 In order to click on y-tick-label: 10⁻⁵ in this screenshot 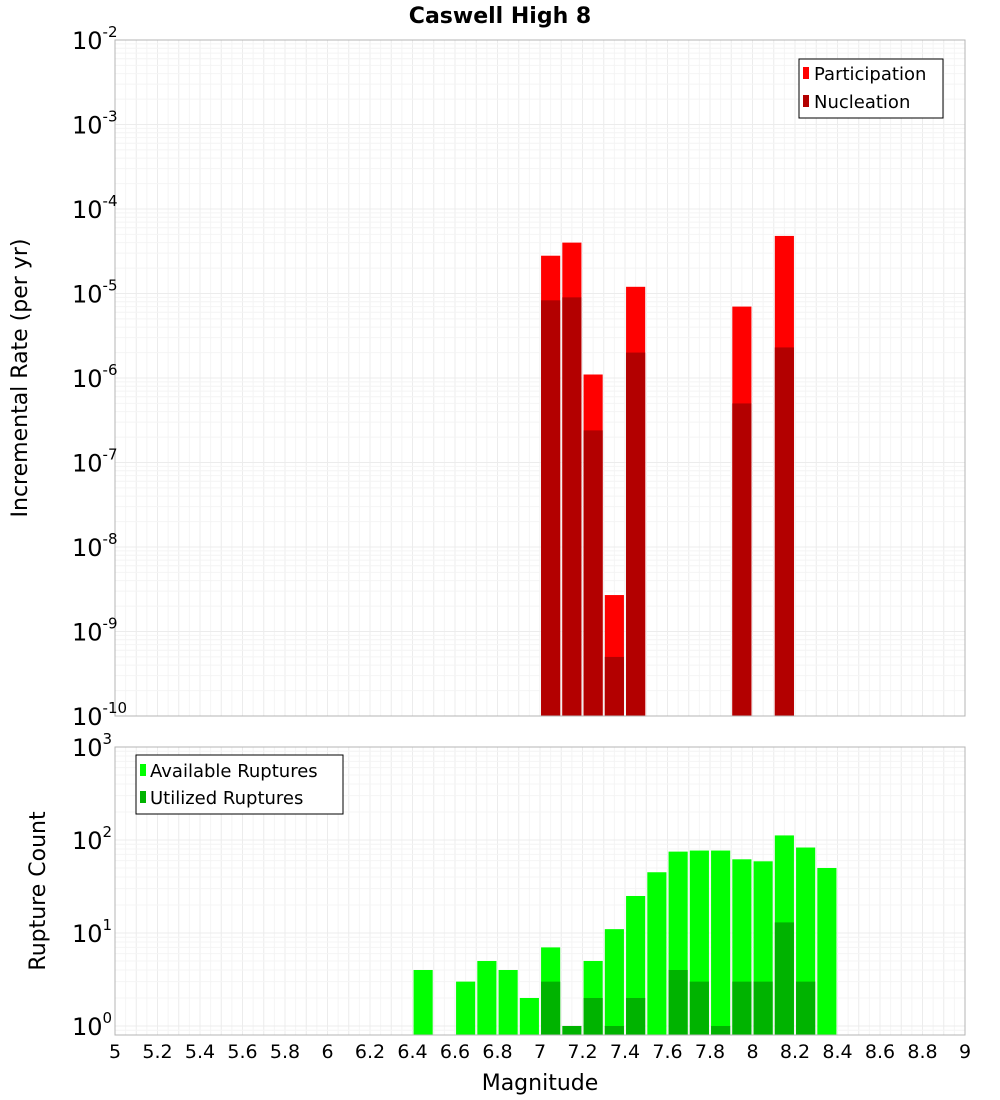, I will do `click(95, 293)`.